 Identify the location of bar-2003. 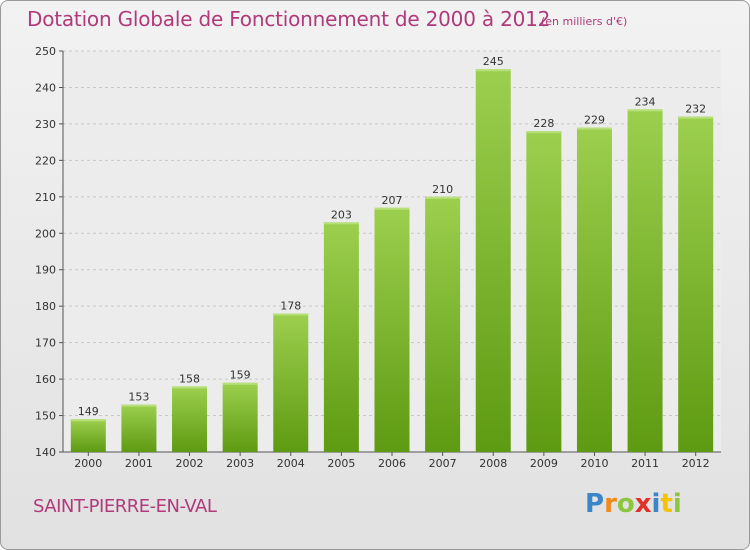
(240, 417).